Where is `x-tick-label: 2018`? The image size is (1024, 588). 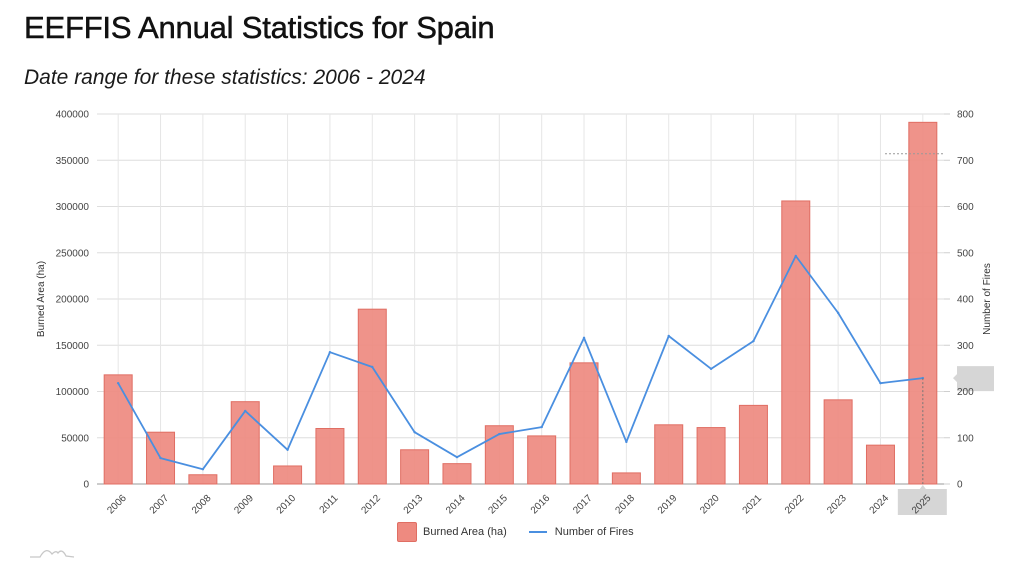
x-tick-label: 2018 is located at coordinates (626, 505).